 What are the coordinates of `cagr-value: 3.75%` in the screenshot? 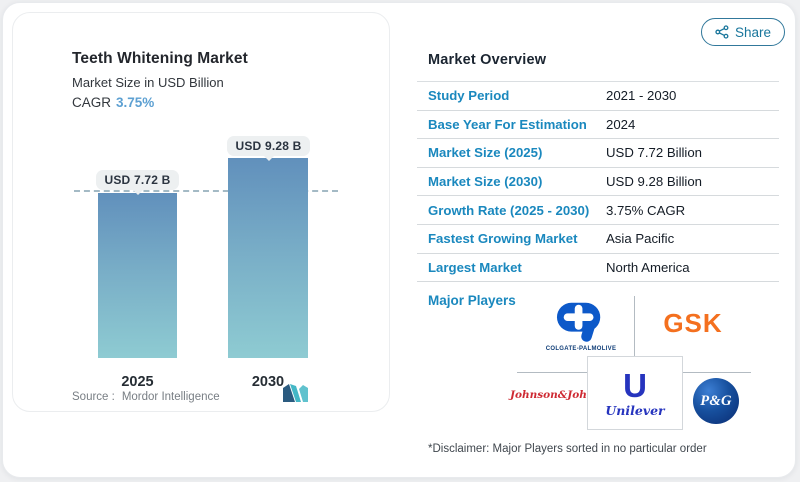 It's located at (135, 102).